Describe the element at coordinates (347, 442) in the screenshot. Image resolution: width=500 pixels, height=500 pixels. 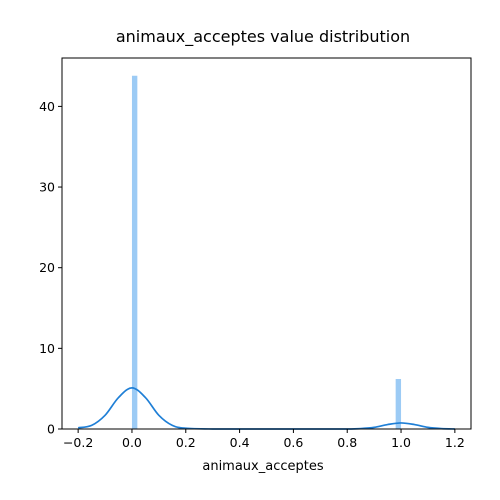
I see `x-tick-label-5: 0.8` at that location.